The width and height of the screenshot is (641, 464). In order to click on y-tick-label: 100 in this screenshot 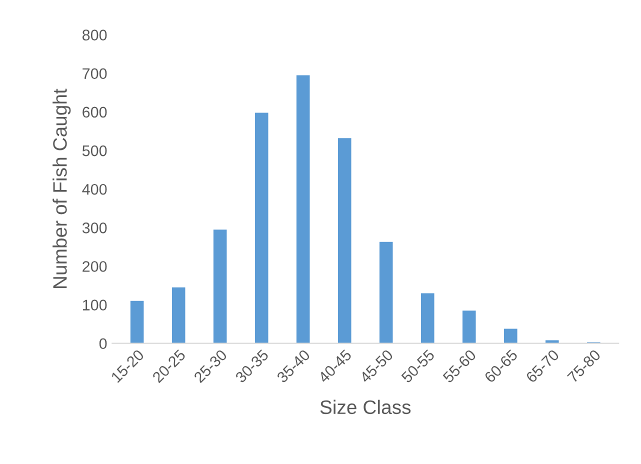, I will do `click(94, 305)`.